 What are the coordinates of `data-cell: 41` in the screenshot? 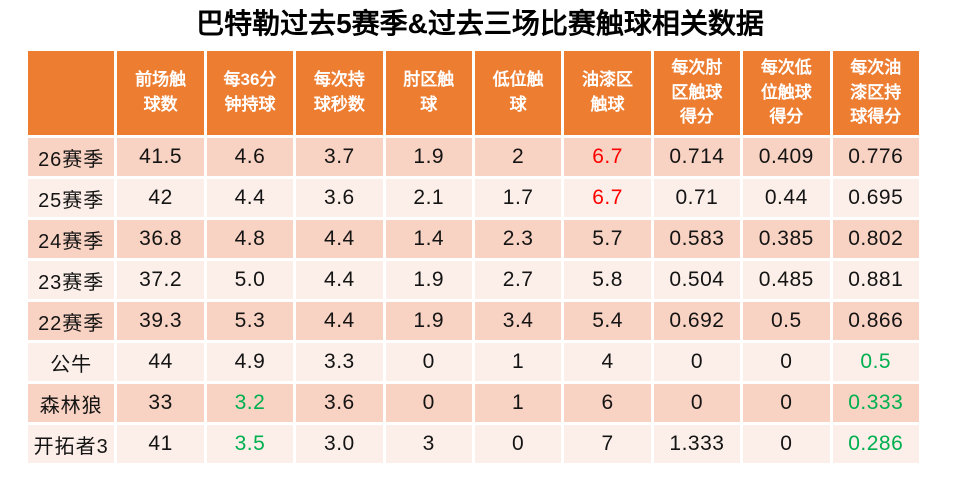 It's located at (160, 444).